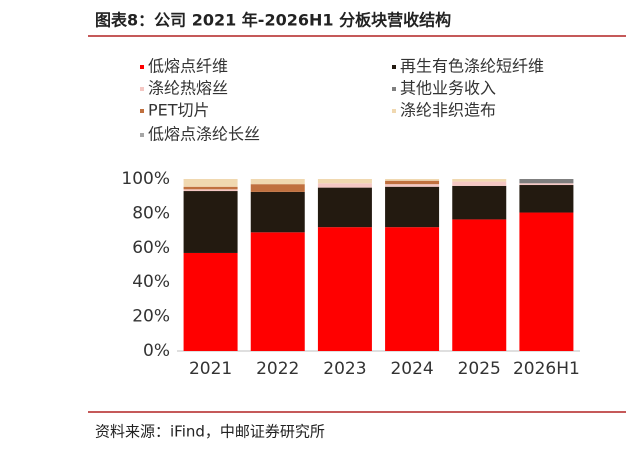  What do you see at coordinates (210, 369) in the screenshot?
I see `x-tick-label: 2021` at bounding box center [210, 369].